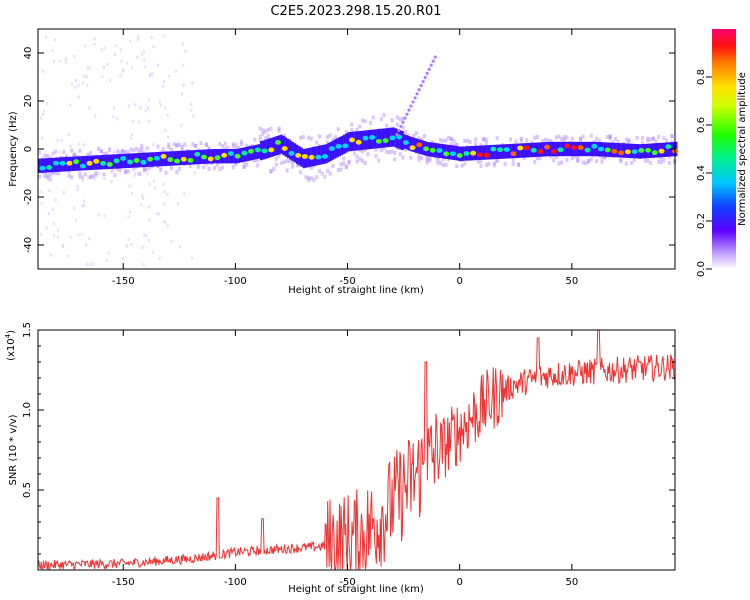 Image resolution: width=750 pixels, height=600 pixels. I want to click on spec-xtick-label: -100, so click(235, 281).